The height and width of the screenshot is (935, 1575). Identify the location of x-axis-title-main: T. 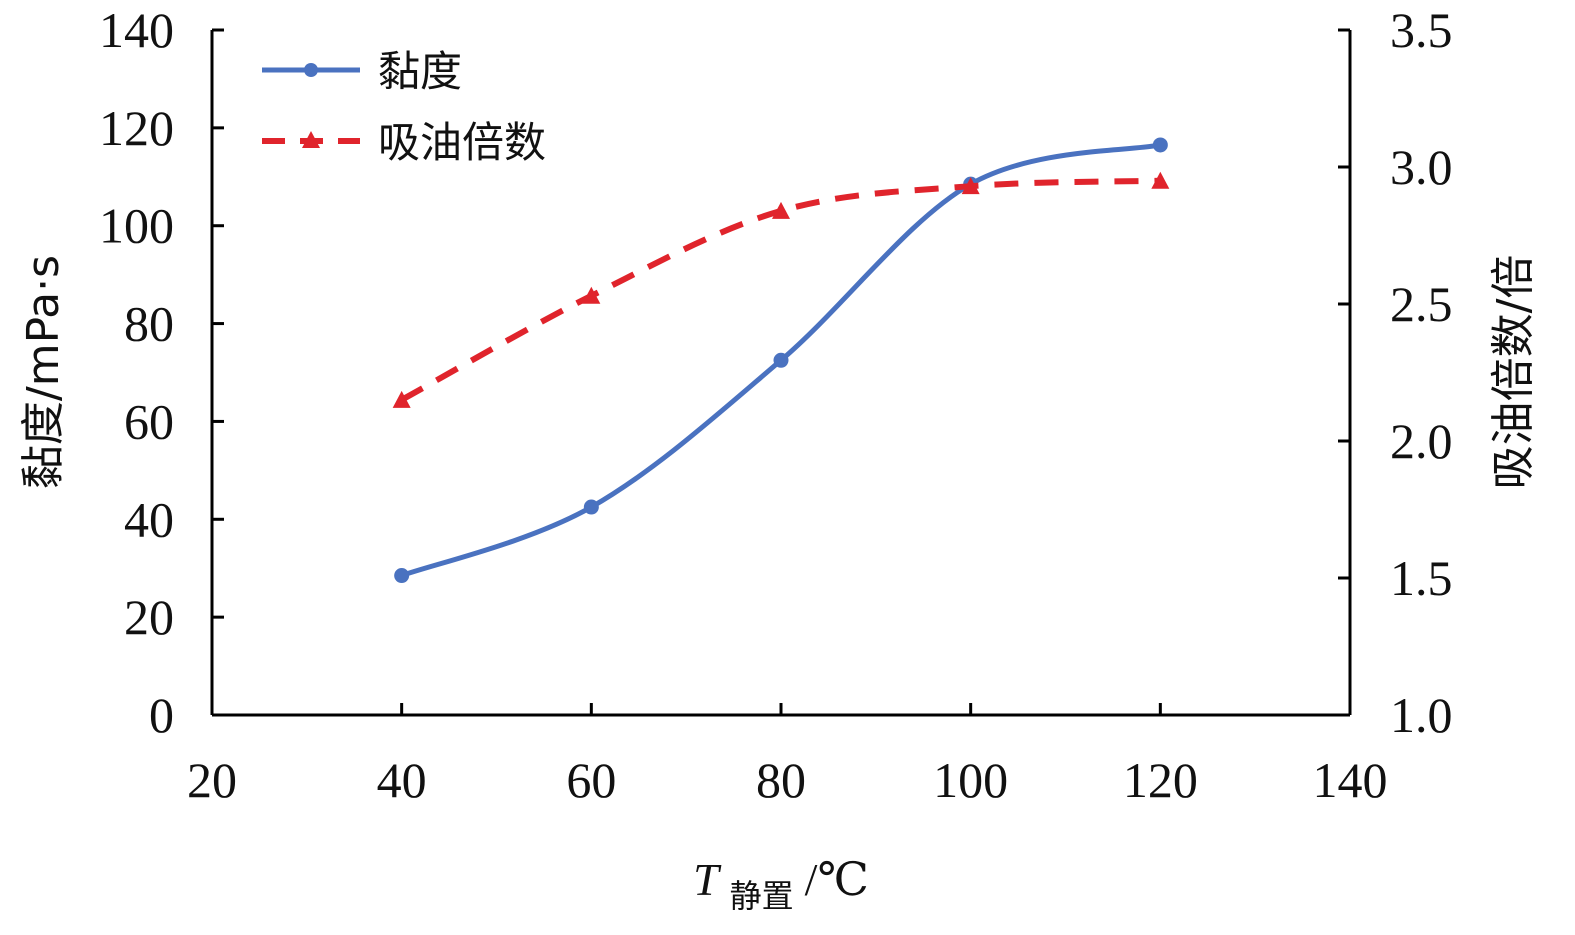
(707, 879).